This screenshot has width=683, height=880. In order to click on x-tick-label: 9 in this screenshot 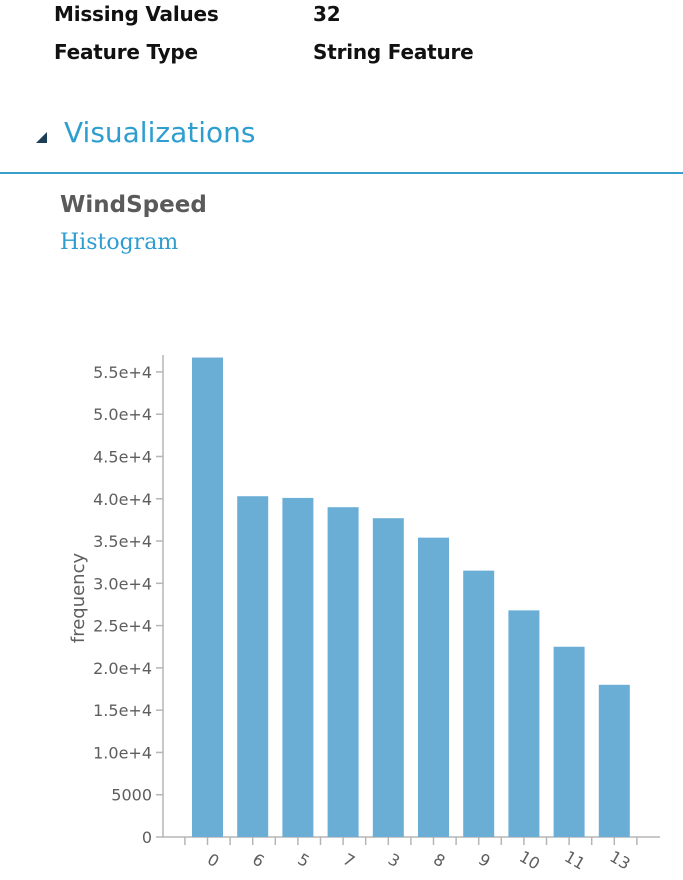, I will do `click(484, 860)`.